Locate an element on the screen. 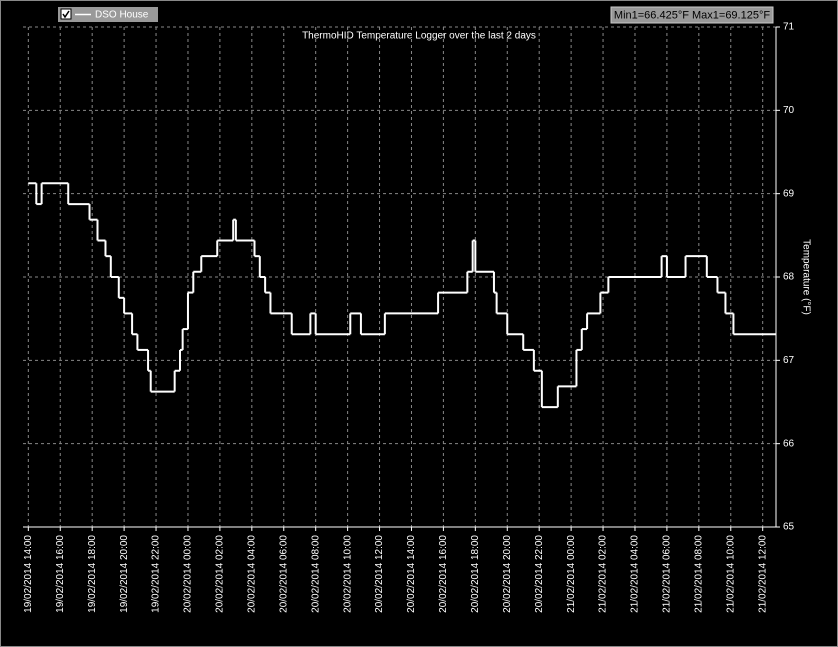  x-tick-label: 21/02/2014 10:00 is located at coordinates (730, 574).